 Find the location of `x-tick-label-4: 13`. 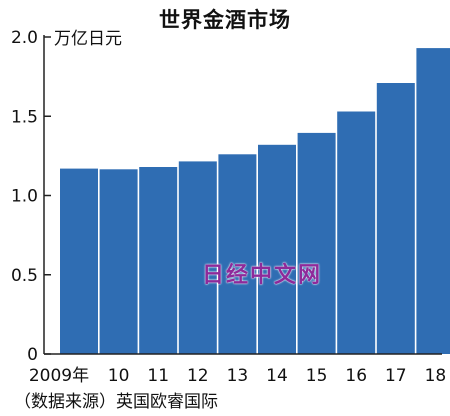

x-tick-label-4: 13 is located at coordinates (238, 376).